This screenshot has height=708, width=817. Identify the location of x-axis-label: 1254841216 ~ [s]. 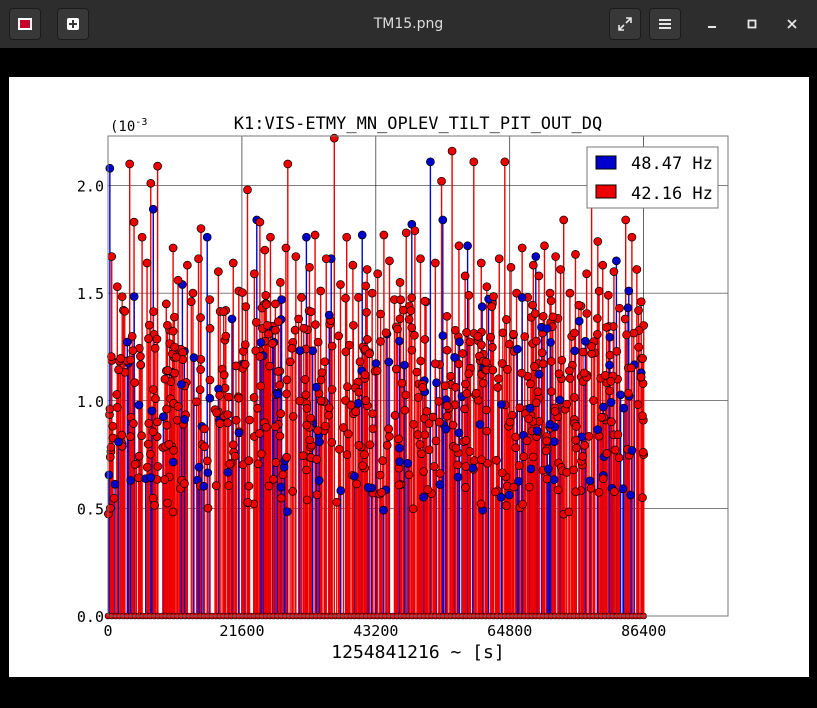
(417, 652).